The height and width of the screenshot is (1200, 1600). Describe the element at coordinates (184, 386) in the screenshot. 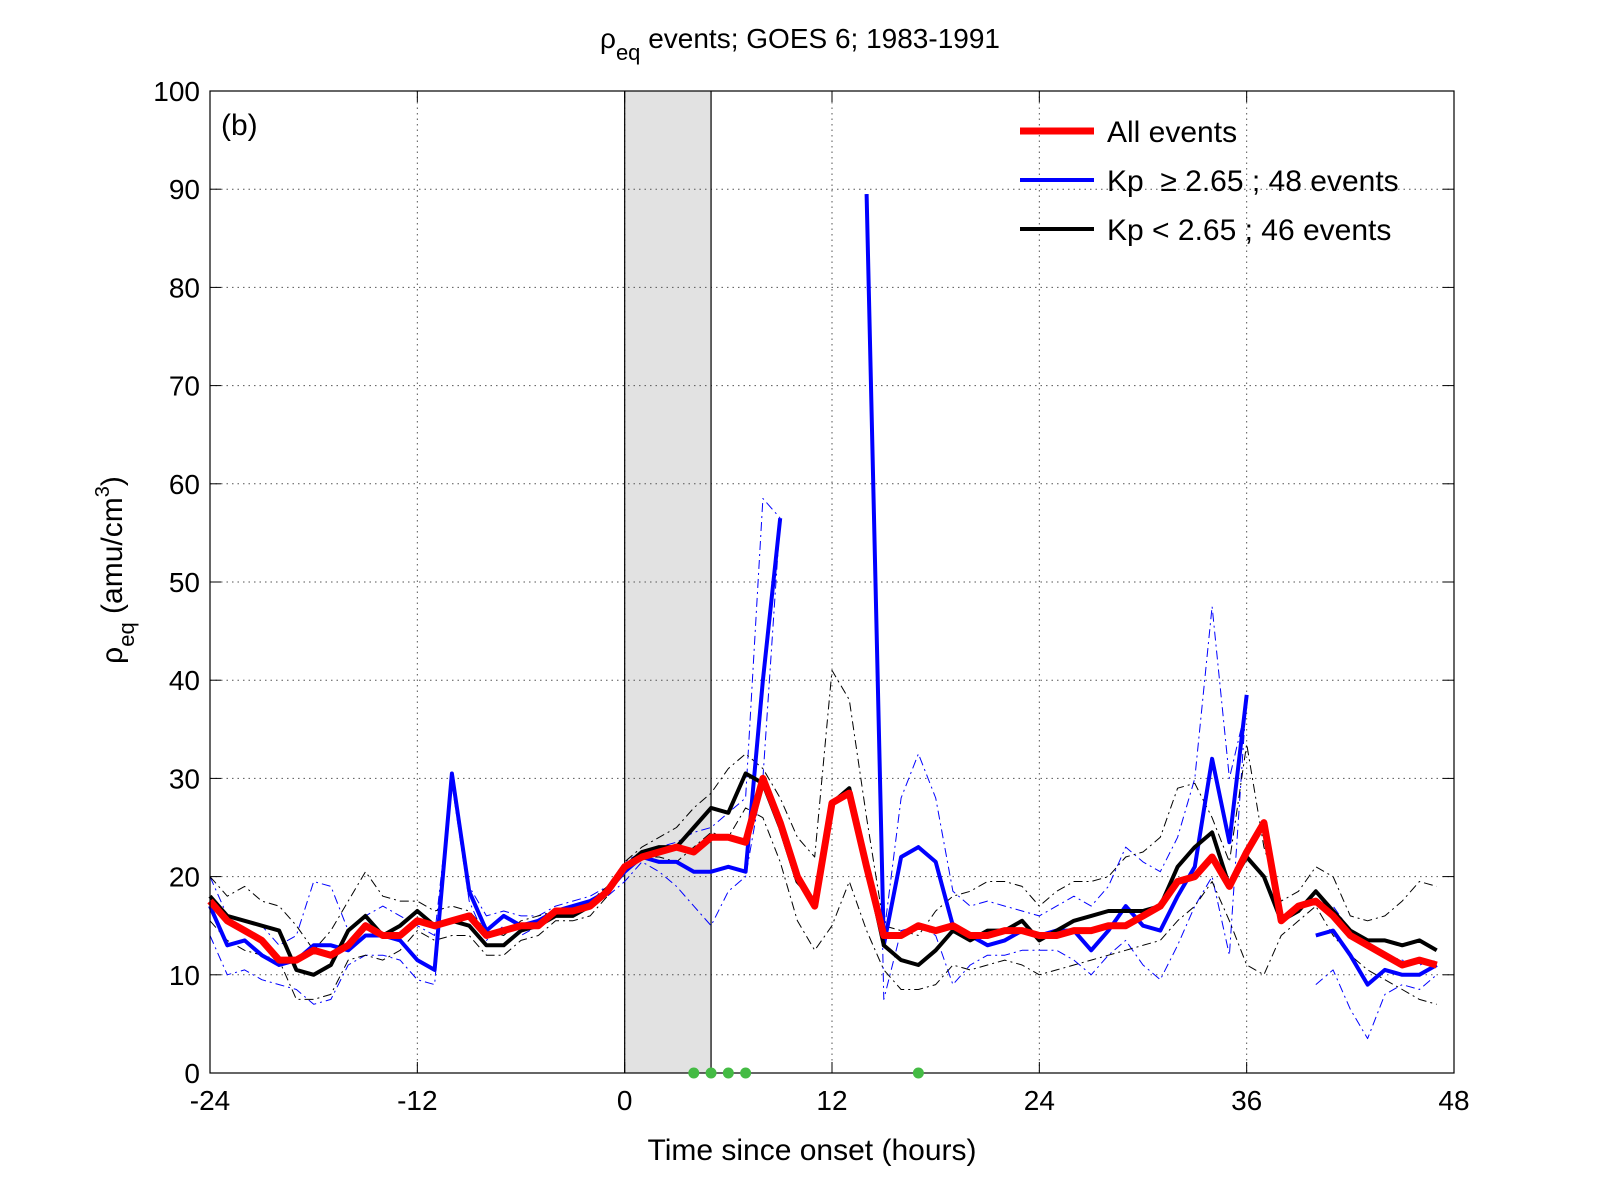

I see `y-tick-label: 70` at that location.